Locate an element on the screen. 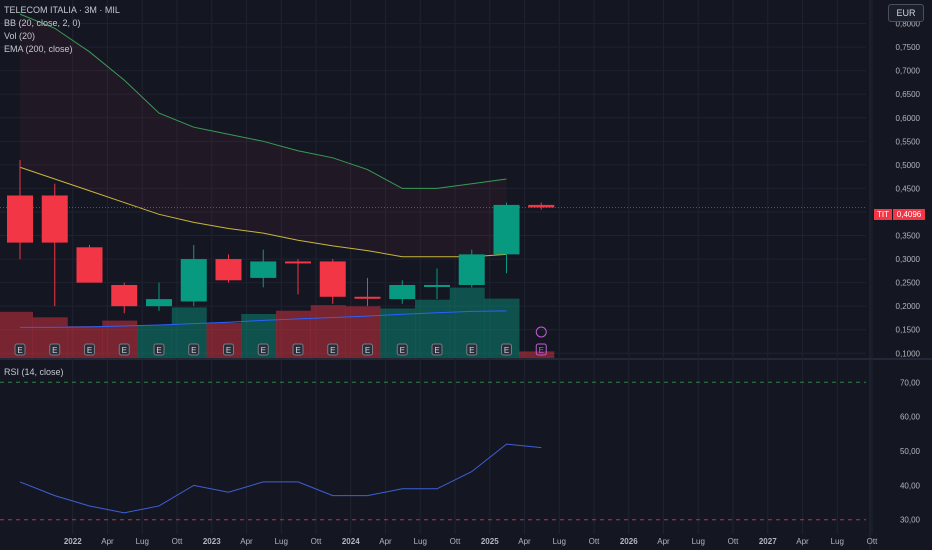 The image size is (932, 550). currency-button: EUR is located at coordinates (906, 13).